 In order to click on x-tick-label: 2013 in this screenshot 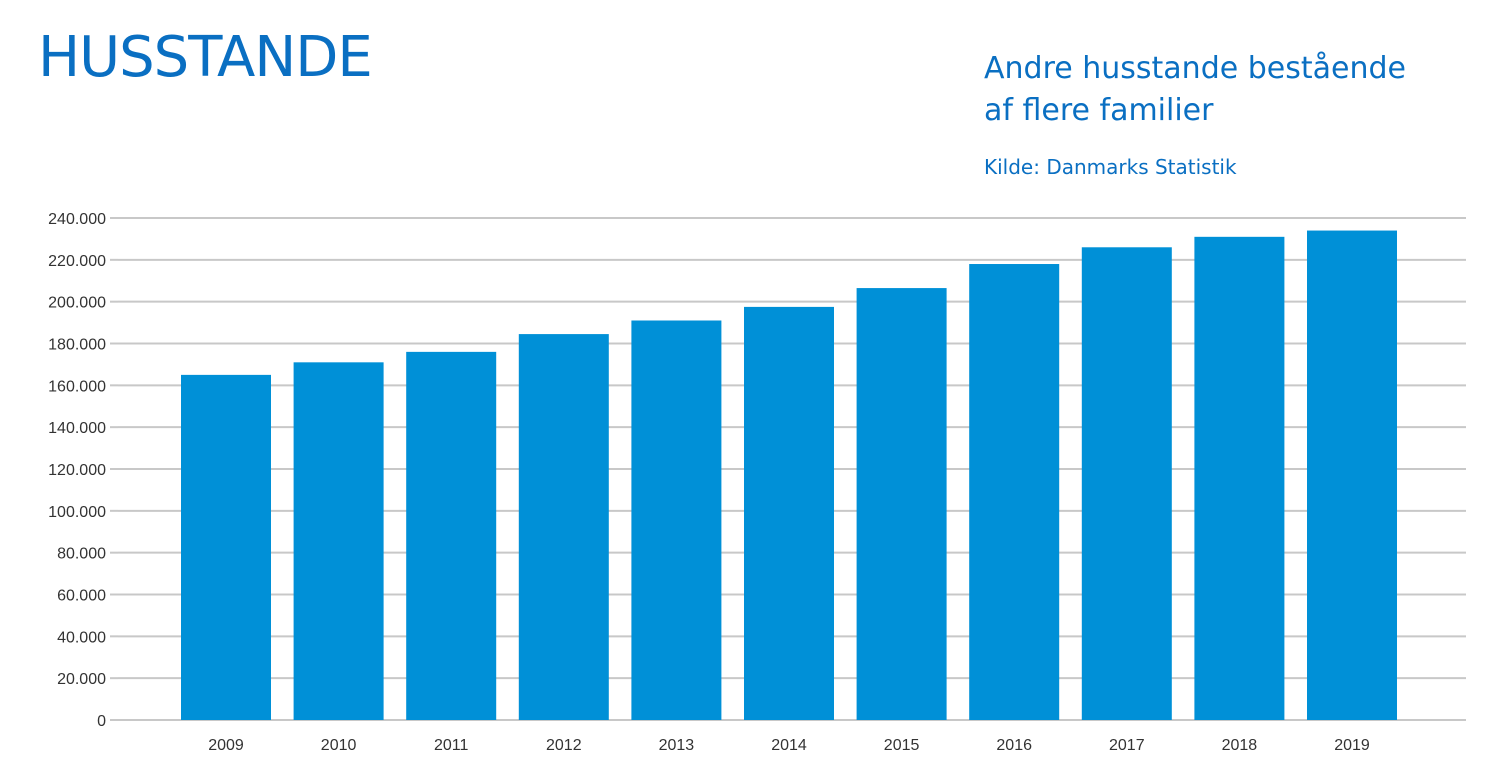, I will do `click(677, 745)`.